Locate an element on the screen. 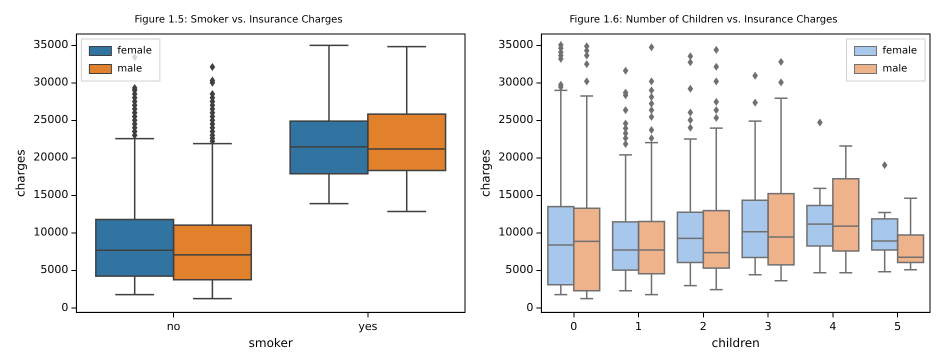  x-tick-label: yes is located at coordinates (368, 326).